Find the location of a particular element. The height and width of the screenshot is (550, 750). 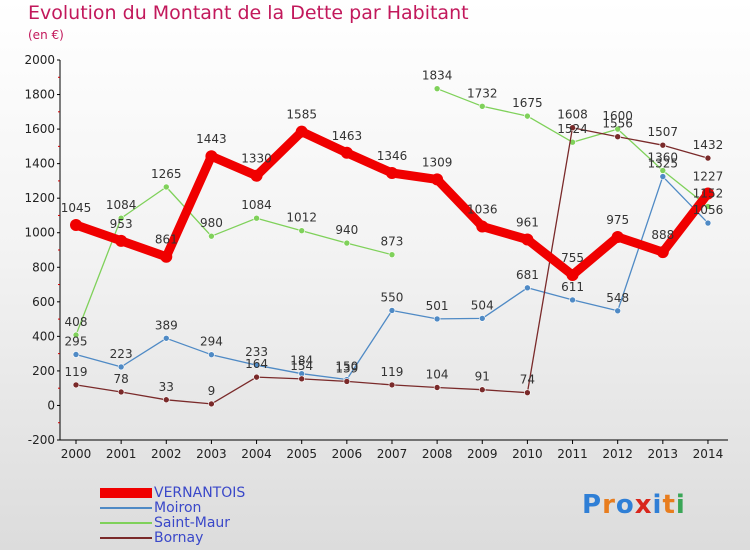

x-tick-label: 2001 is located at coordinates (121, 454).